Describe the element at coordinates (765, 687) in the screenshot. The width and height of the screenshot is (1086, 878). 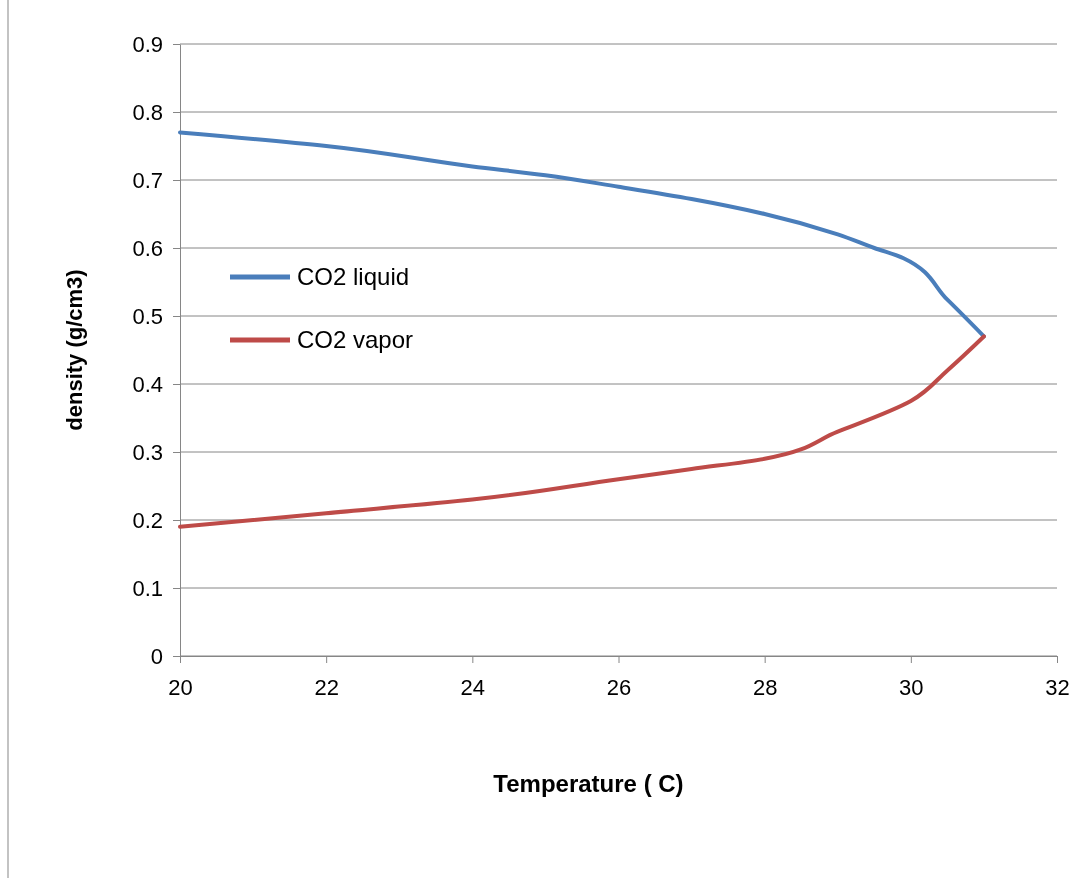
I see `x-tick-label: 28` at that location.